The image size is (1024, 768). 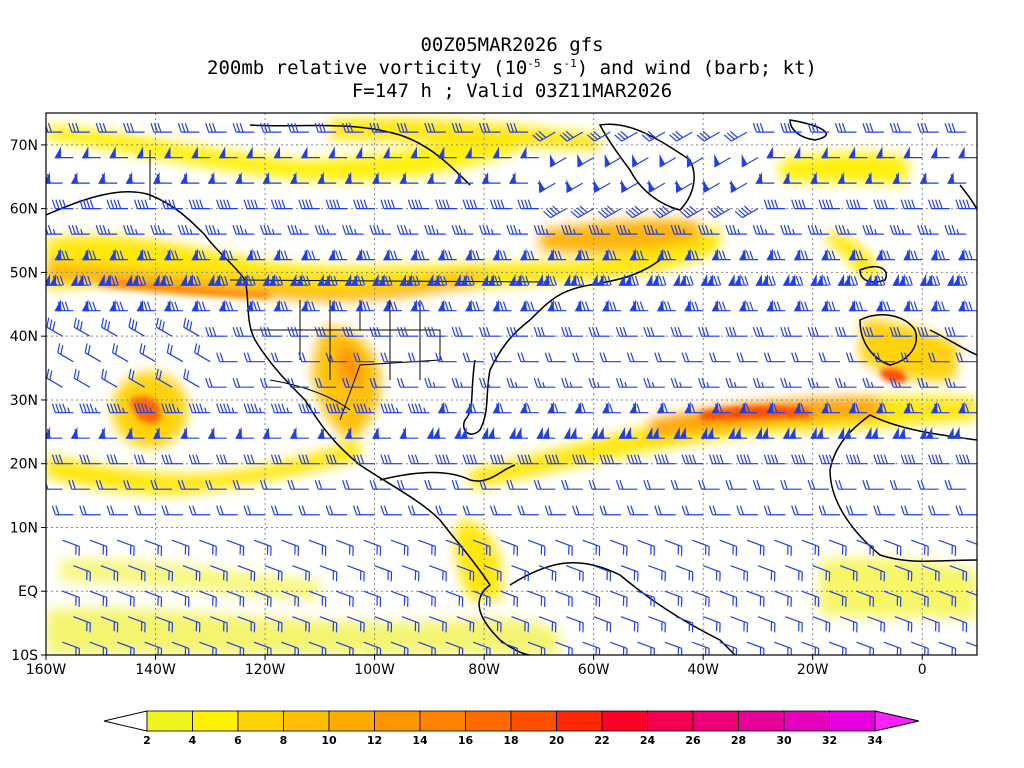 I want to click on colorbar-label: 8, so click(x=284, y=740).